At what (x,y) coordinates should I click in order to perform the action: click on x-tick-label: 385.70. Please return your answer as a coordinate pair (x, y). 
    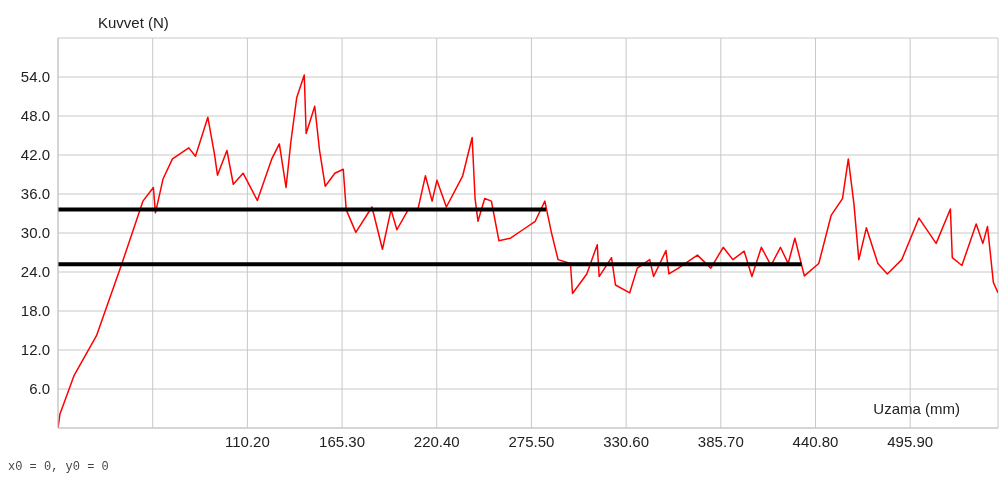
    Looking at the image, I should click on (720, 441).